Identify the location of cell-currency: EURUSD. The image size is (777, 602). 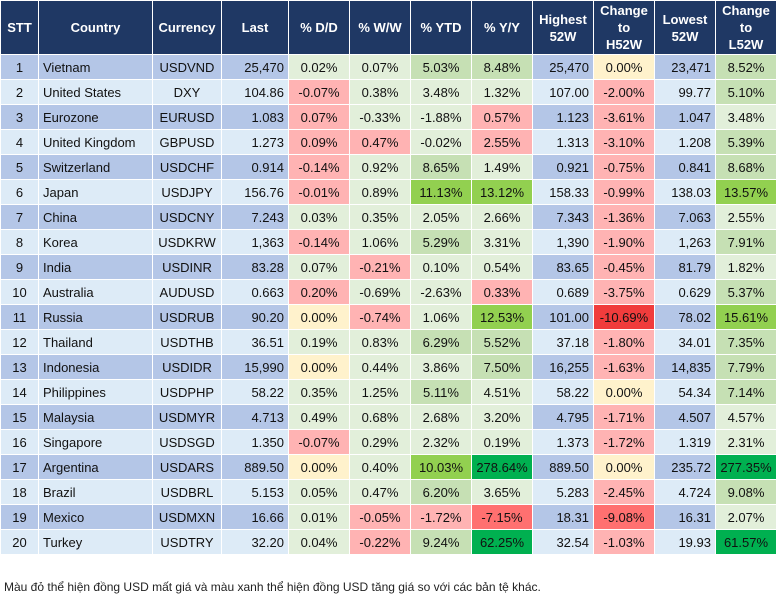
(187, 117).